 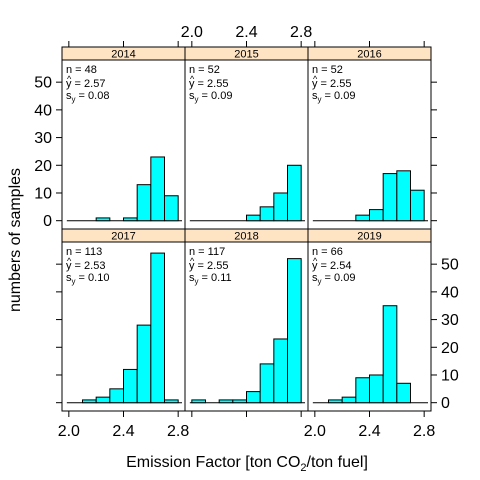 I want to click on stat-sy: sy = 0.11, so click(x=210, y=279).